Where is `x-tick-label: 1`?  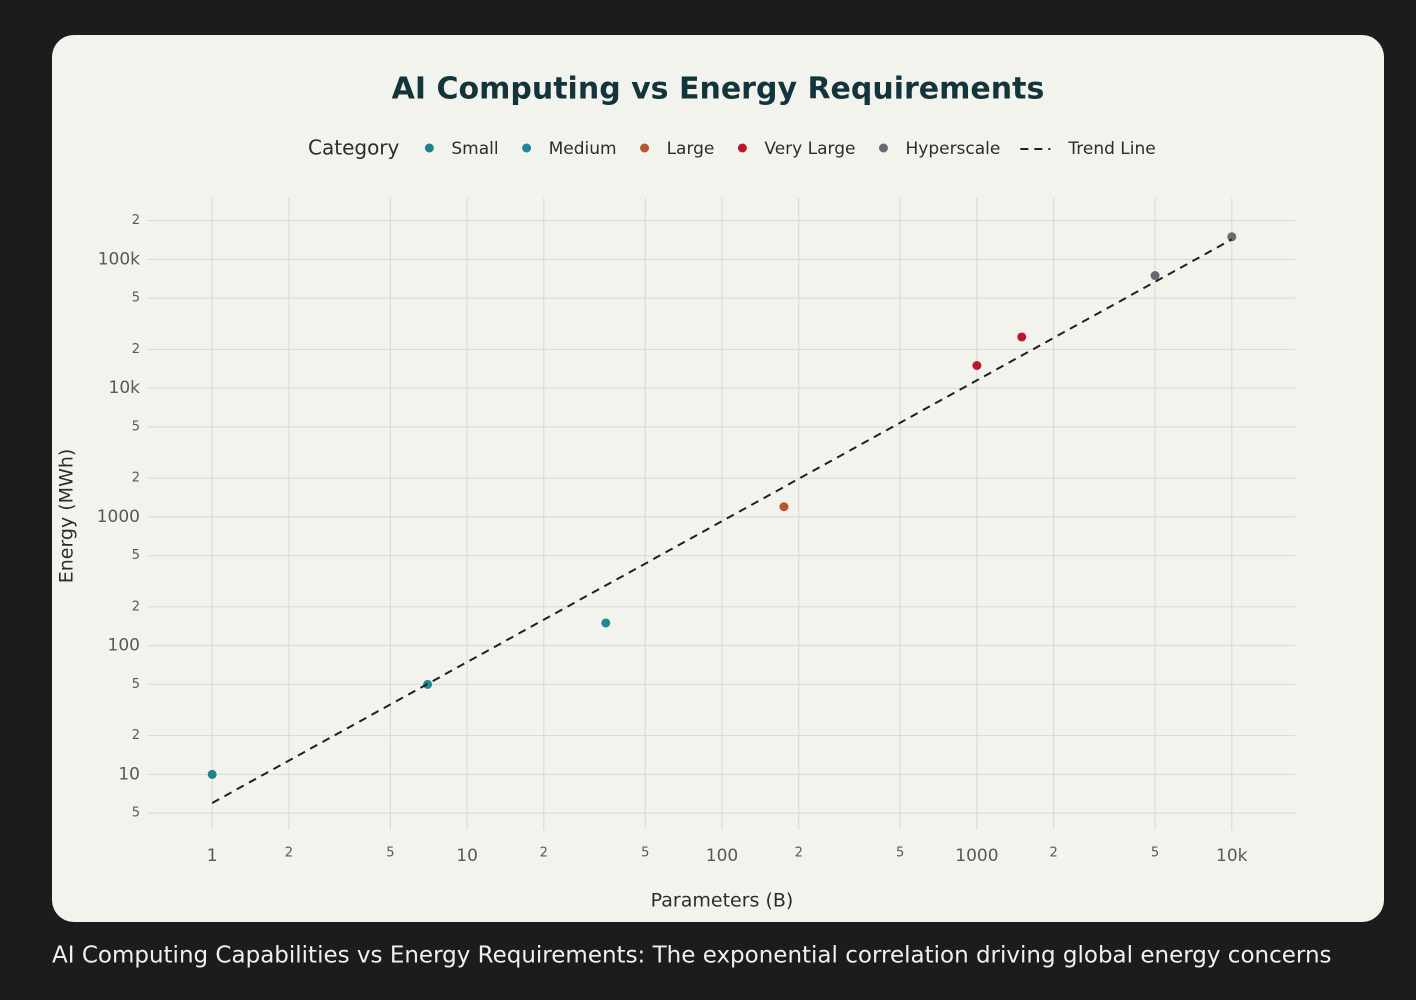
x-tick-label: 1 is located at coordinates (212, 856).